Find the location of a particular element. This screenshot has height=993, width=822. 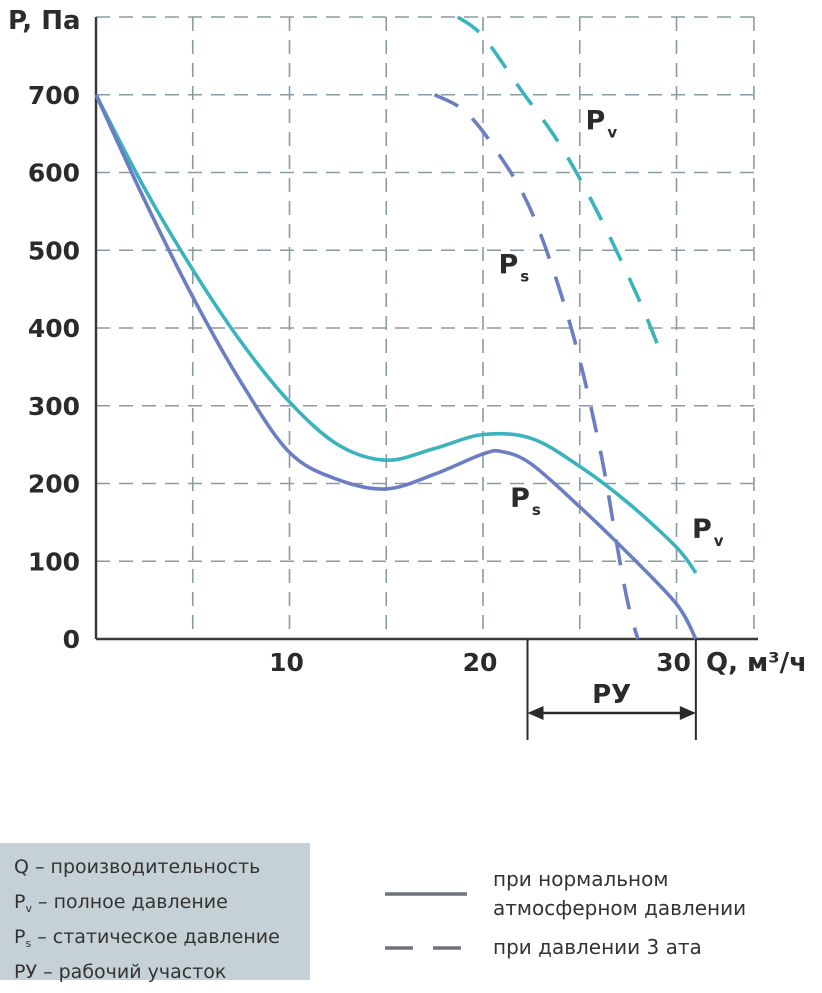

y-tick-label: 200 is located at coordinates (54, 484).